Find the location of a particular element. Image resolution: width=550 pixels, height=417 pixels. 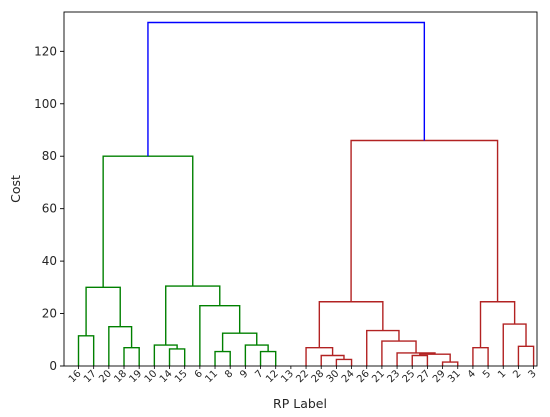

y-axis-ticks: 0 20 40 60 80 100 120 is located at coordinates (49, 208).